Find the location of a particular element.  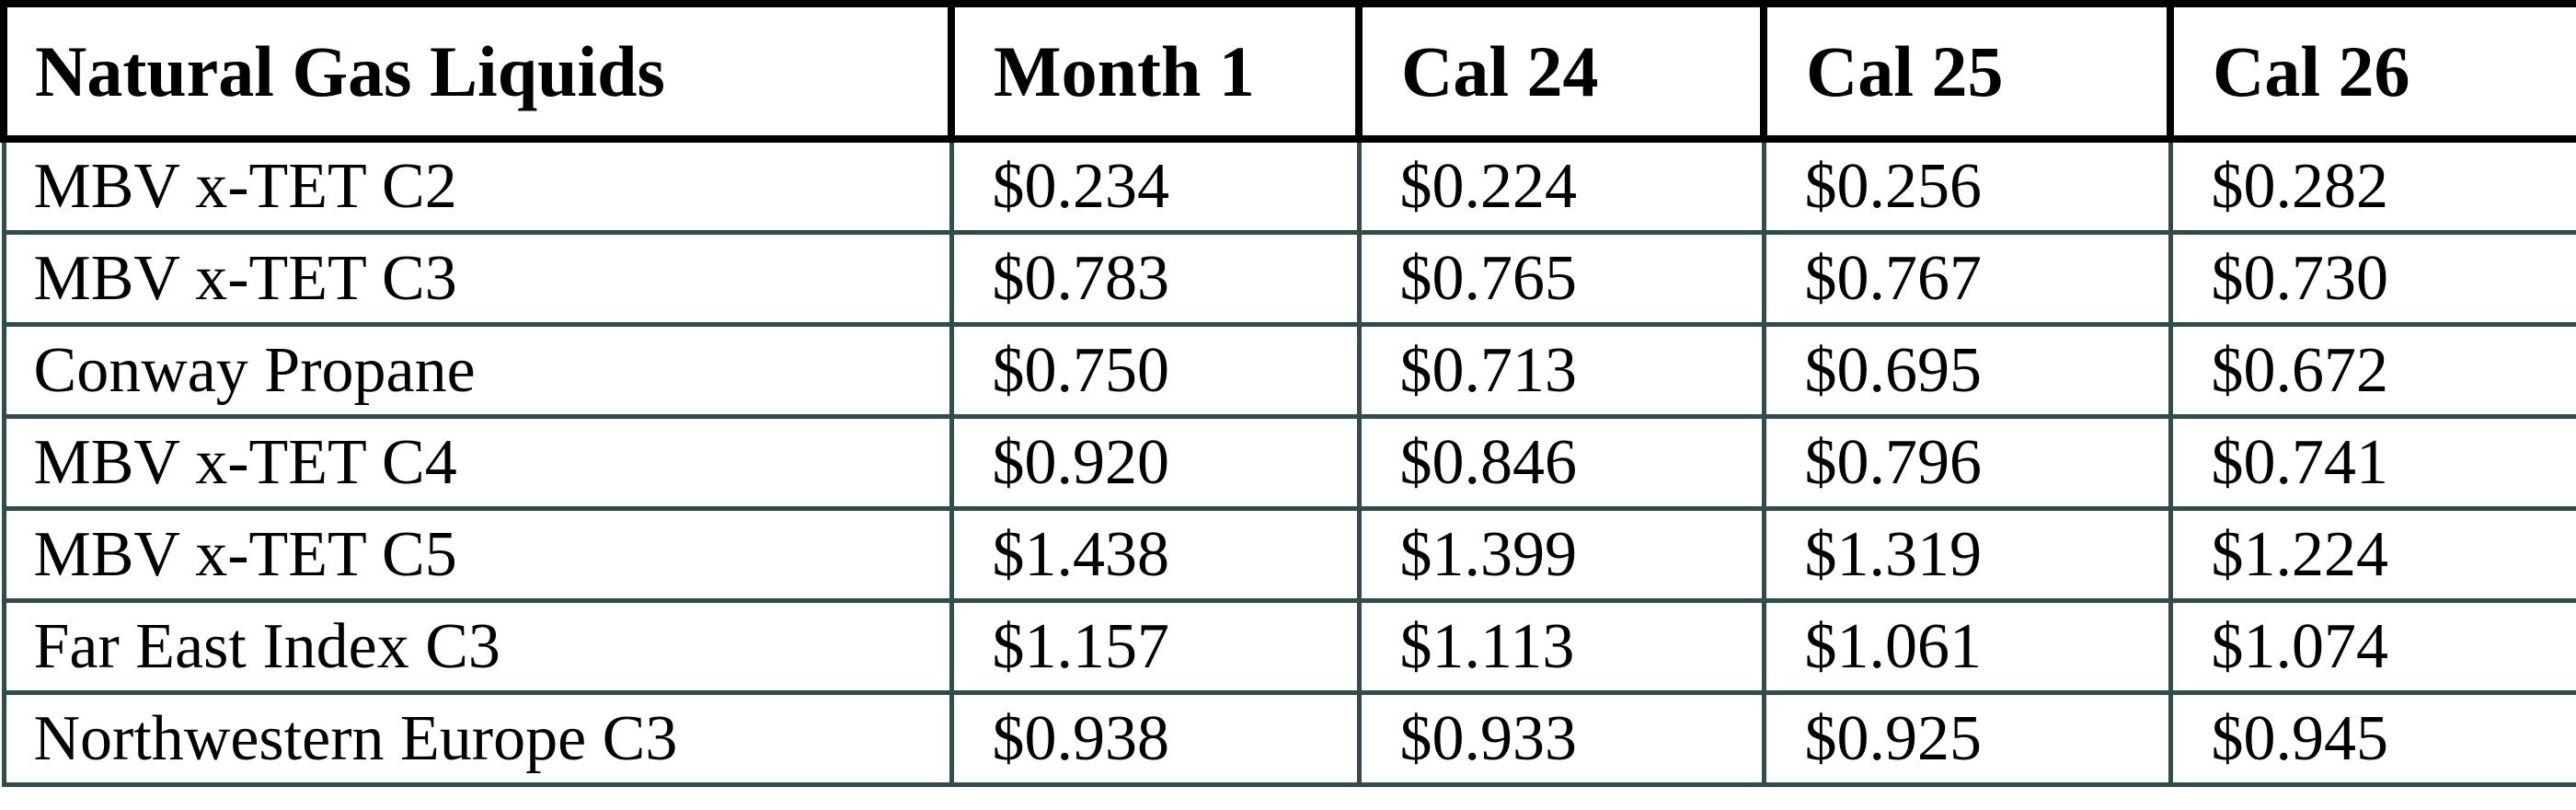

price-cell: $0.765 is located at coordinates (1561, 278).